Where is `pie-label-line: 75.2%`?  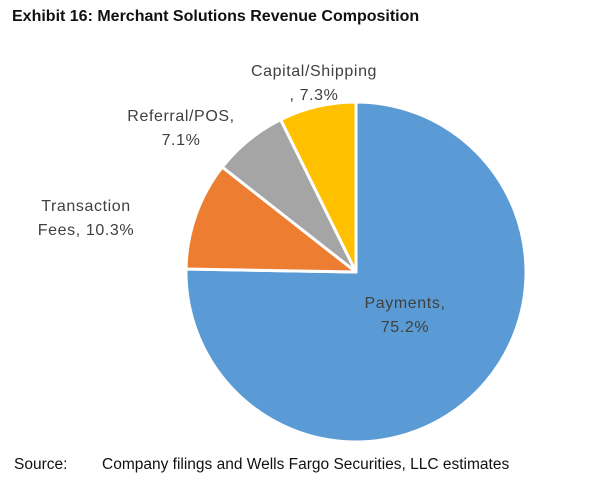
pie-label-line: 75.2% is located at coordinates (405, 327).